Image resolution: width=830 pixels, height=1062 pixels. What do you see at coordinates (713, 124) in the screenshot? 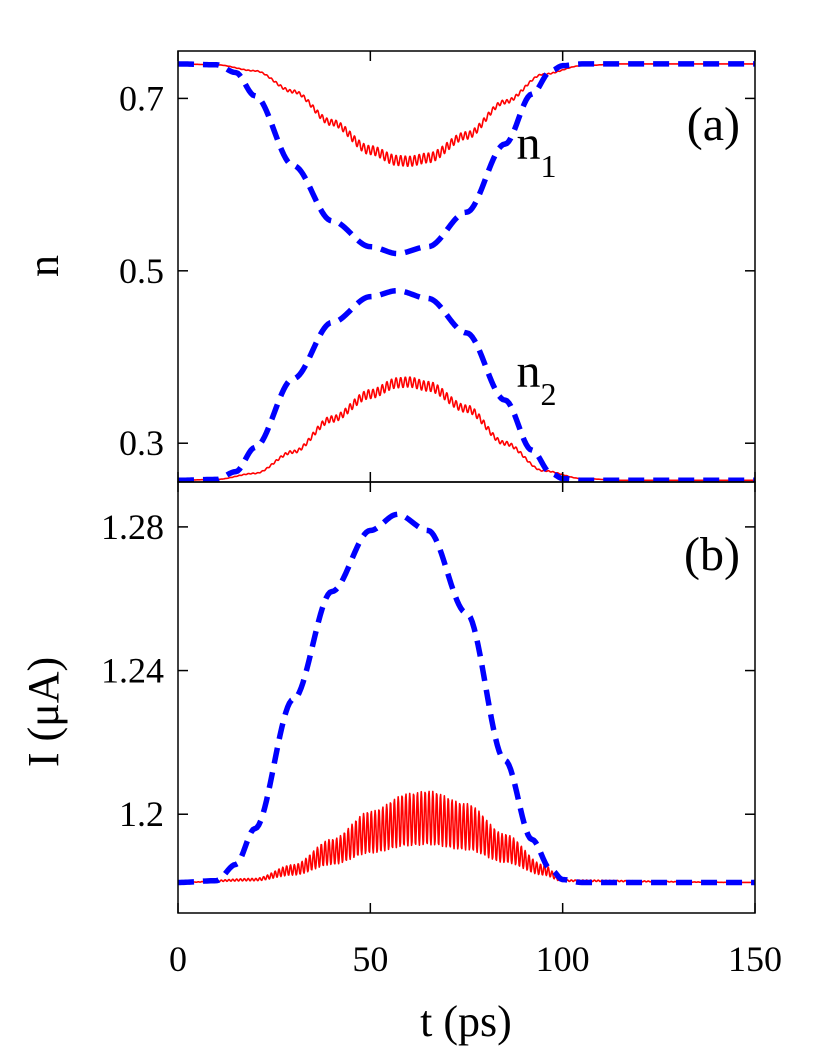
I see `panel-a-label: (a)` at bounding box center [713, 124].